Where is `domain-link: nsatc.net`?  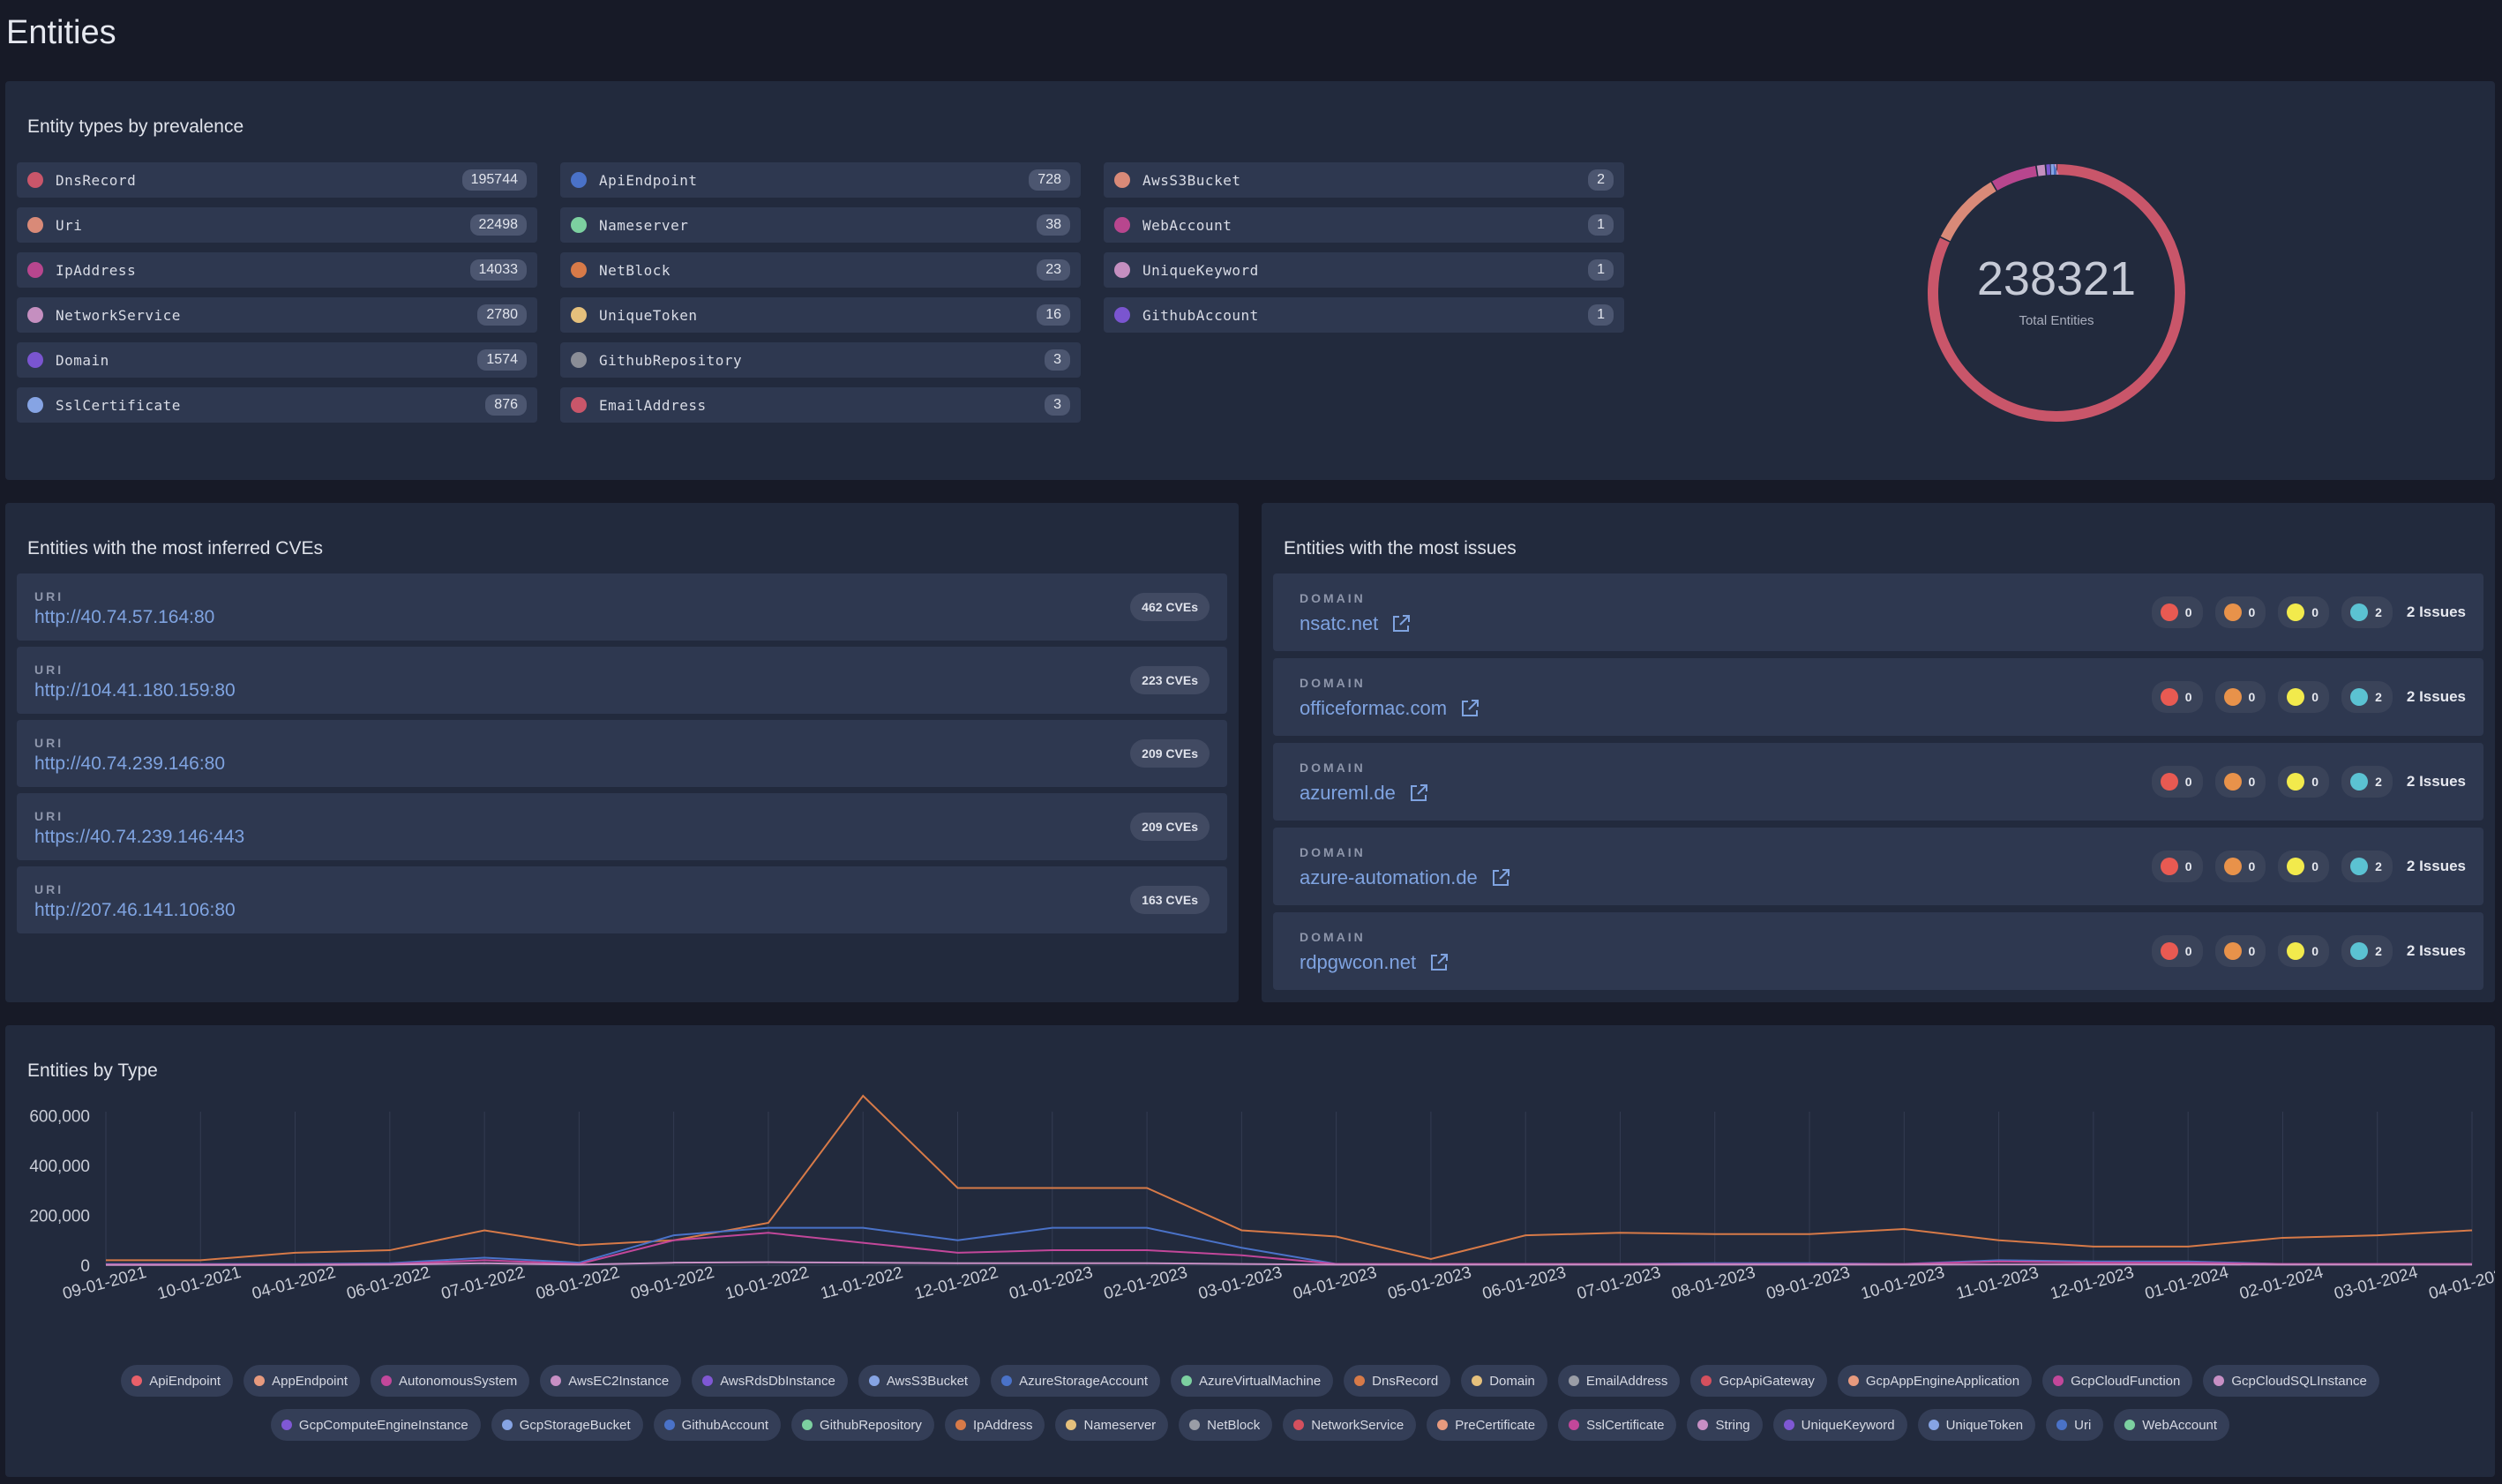
domain-link: nsatc.net is located at coordinates (1339, 623).